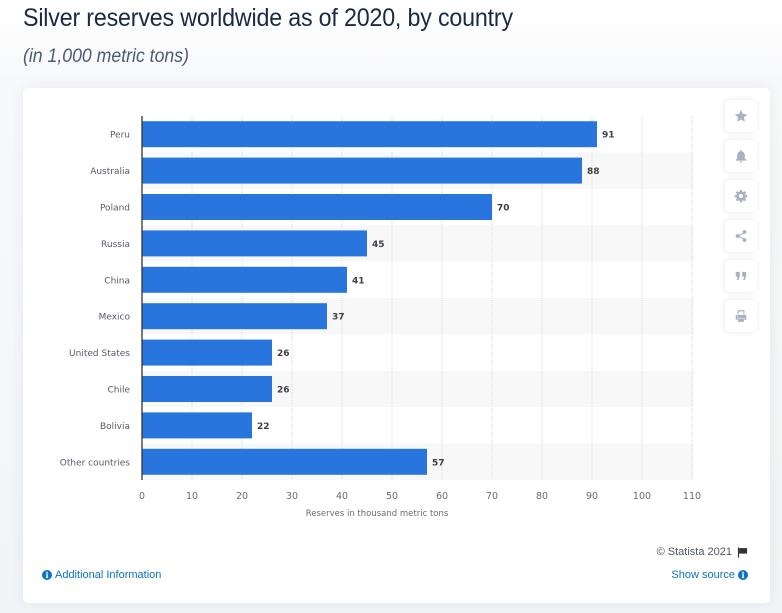 This screenshot has width=782, height=613. I want to click on print-button, so click(741, 316).